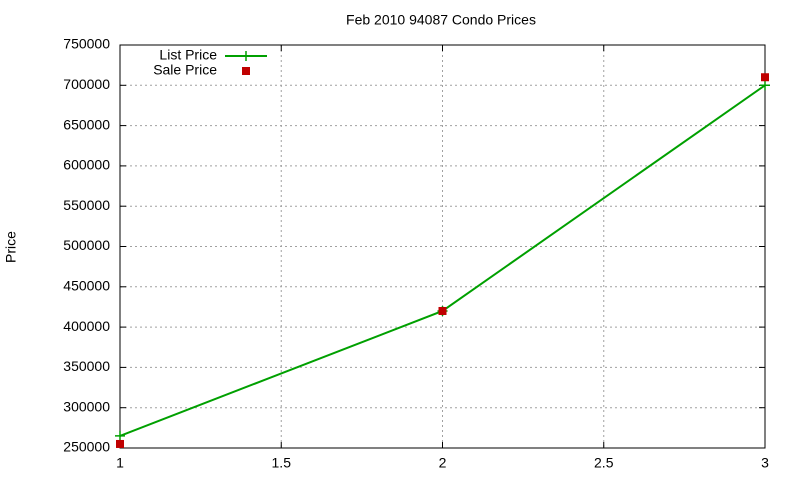 The image size is (800, 480). Describe the element at coordinates (86, 245) in the screenshot. I see `y-tick-label: 500000` at that location.